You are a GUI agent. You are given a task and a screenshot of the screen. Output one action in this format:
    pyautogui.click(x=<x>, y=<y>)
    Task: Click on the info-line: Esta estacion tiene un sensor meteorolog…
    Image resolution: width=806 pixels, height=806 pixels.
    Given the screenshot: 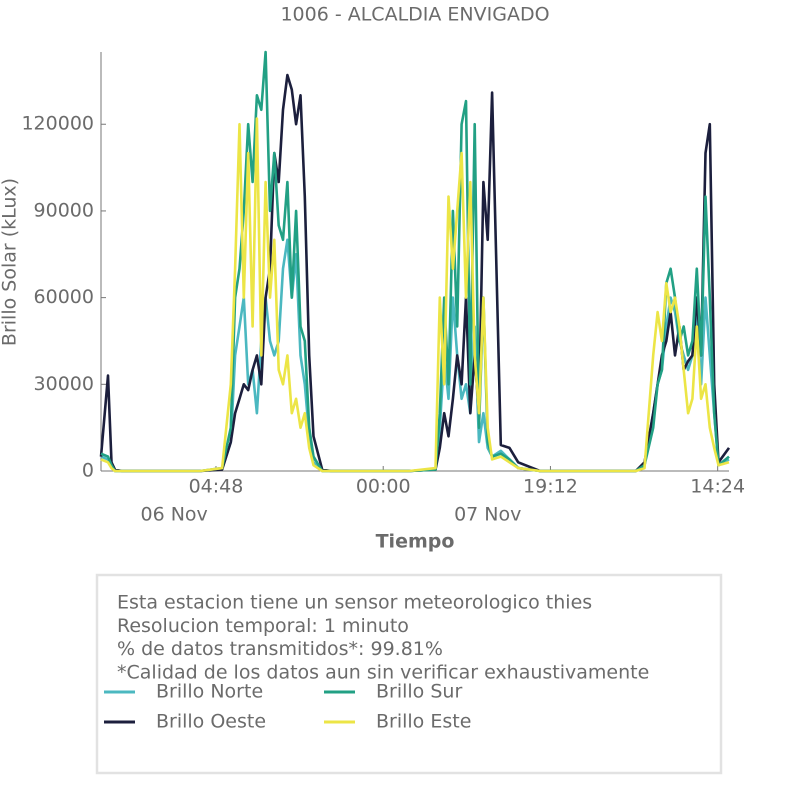 What is the action you would take?
    pyautogui.click(x=354, y=603)
    